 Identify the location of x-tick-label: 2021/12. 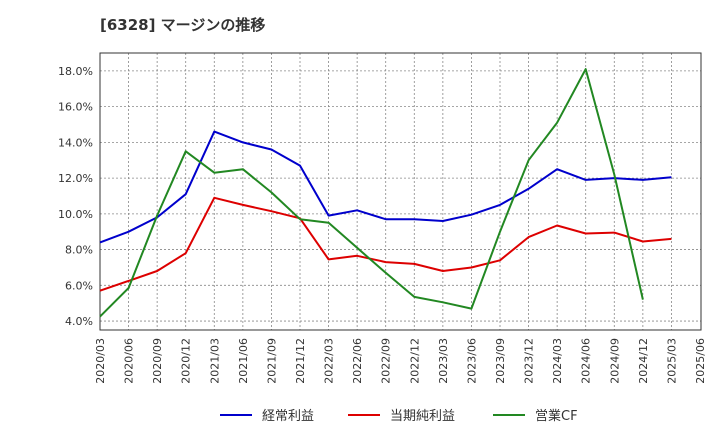
(300, 361).